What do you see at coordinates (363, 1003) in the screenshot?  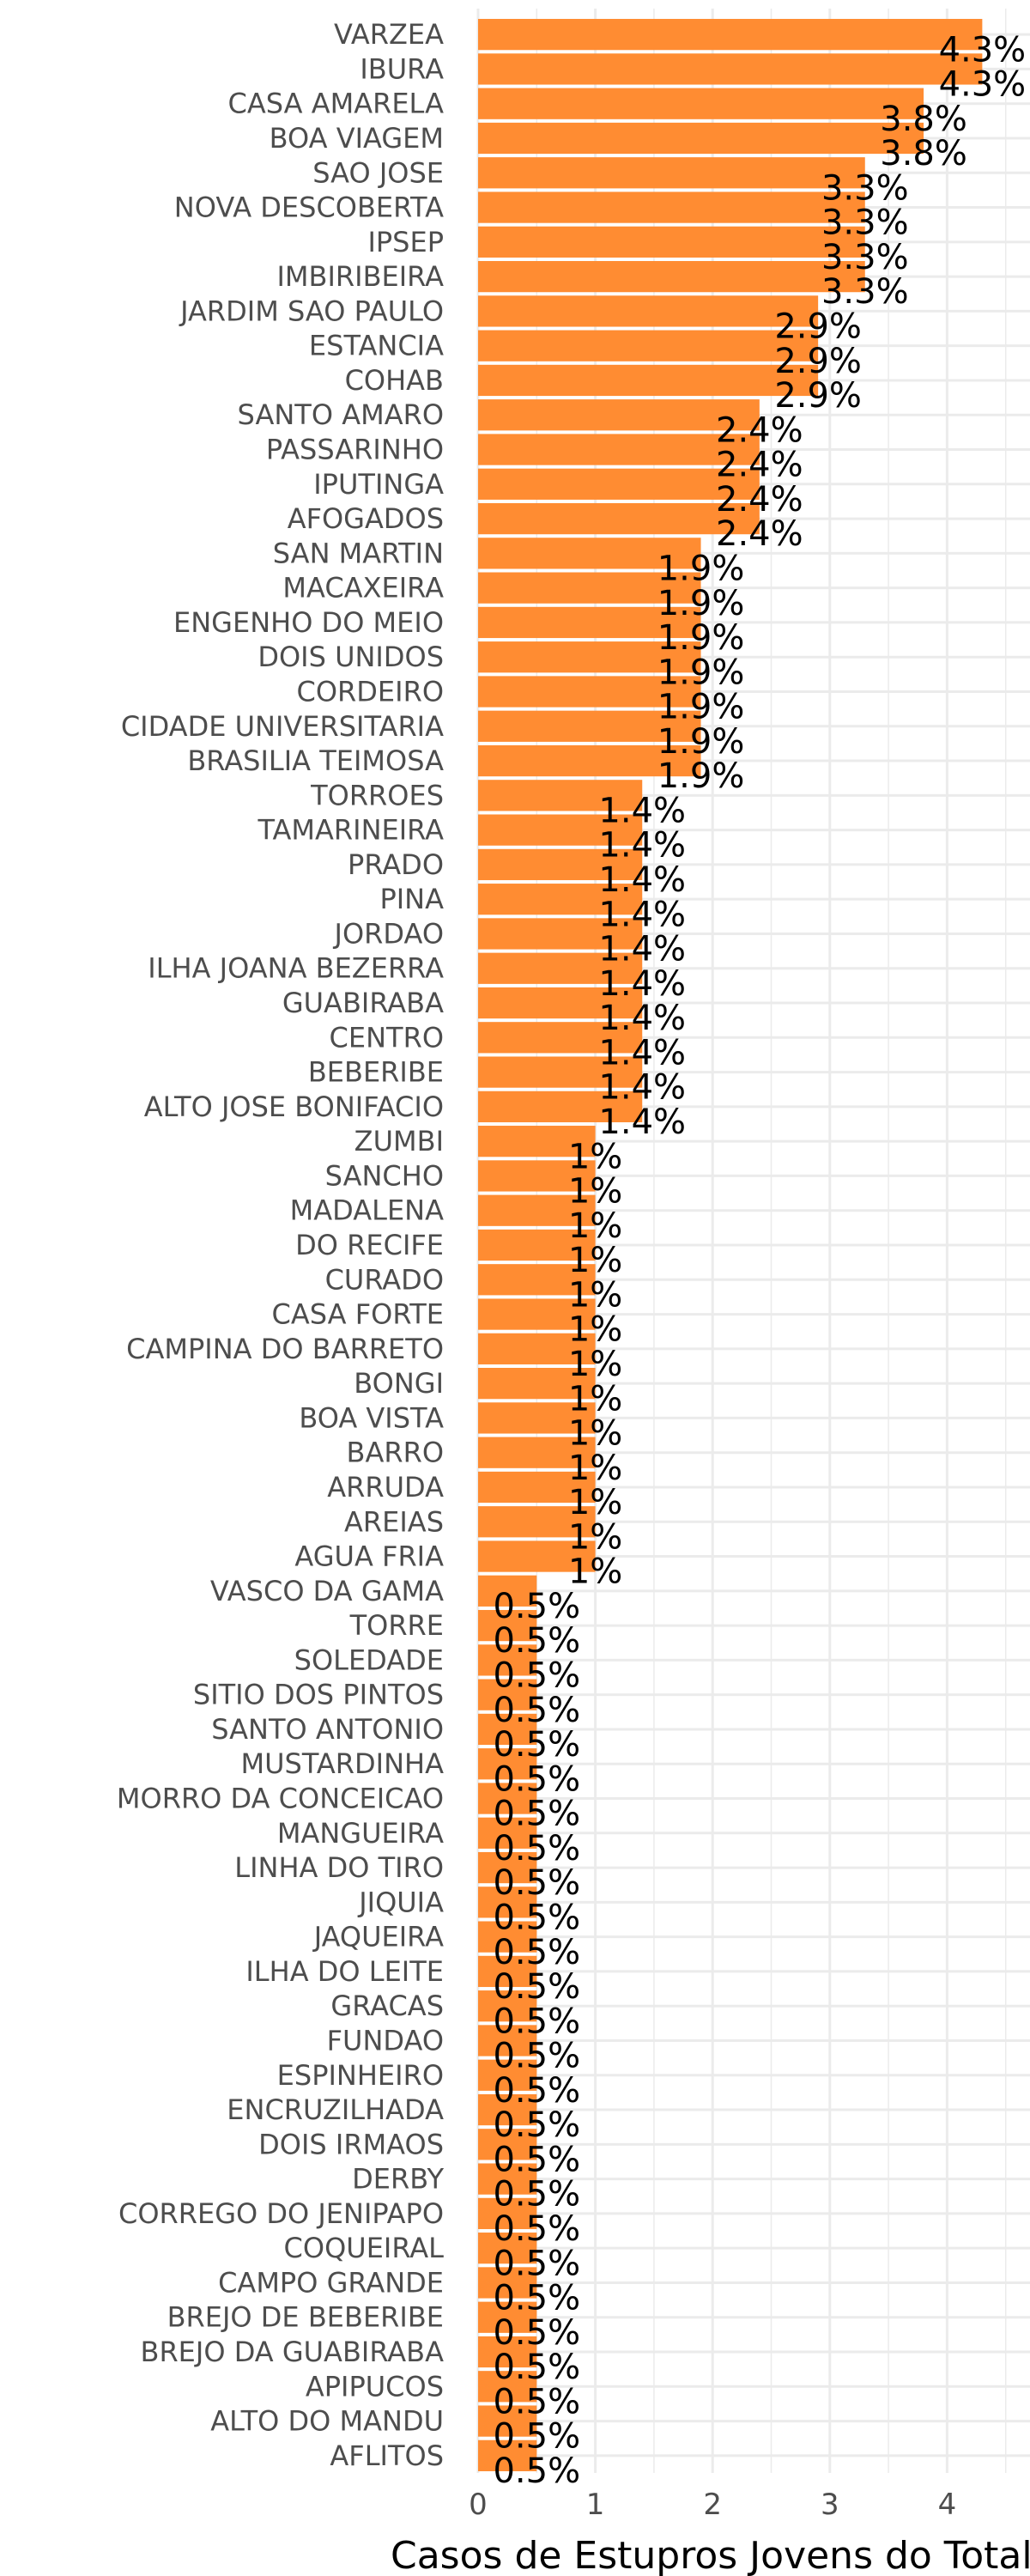 I see `category-label: GUABIRABA` at bounding box center [363, 1003].